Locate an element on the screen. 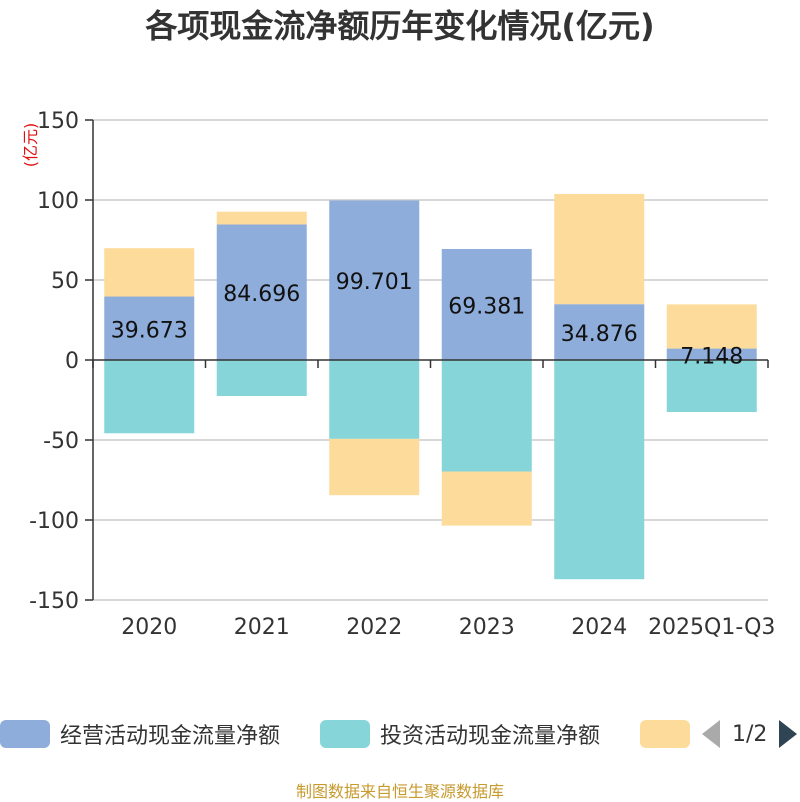 The height and width of the screenshot is (802, 800). y-axis-label: (亿元) is located at coordinates (30, 145).